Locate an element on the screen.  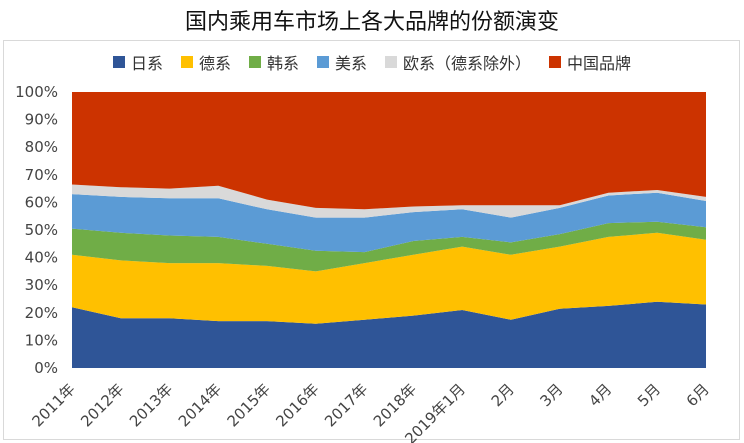
legend-label: 德系 is located at coordinates (214, 63).